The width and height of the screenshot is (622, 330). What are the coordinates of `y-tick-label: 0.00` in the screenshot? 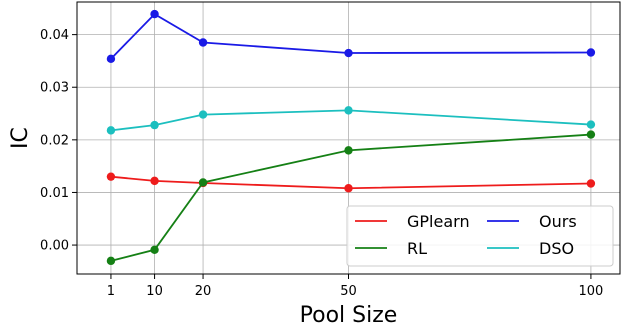 It's located at (54, 246).